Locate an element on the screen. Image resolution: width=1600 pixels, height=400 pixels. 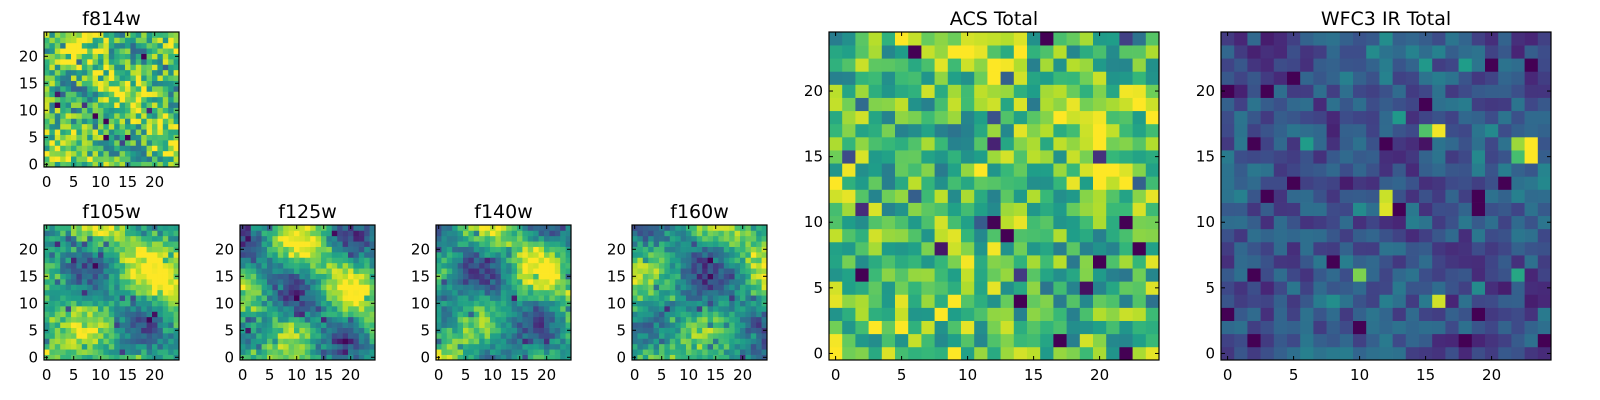
heatmap-cells is located at coordinates (700, 293).